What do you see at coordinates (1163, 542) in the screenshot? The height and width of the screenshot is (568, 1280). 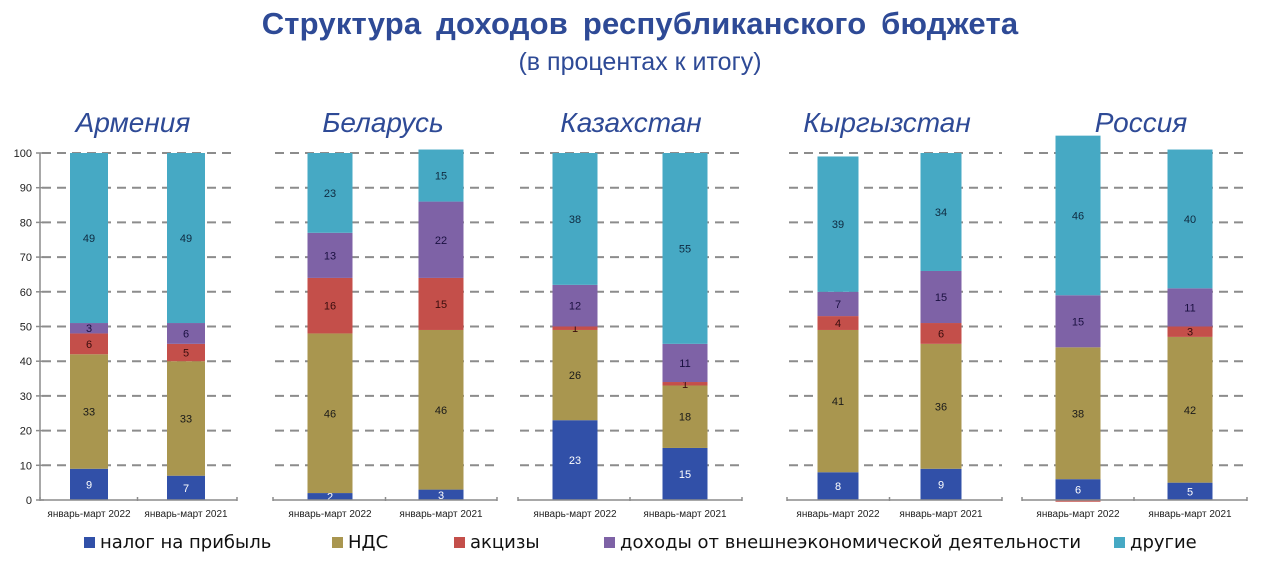 I see `legend-label: другие` at bounding box center [1163, 542].